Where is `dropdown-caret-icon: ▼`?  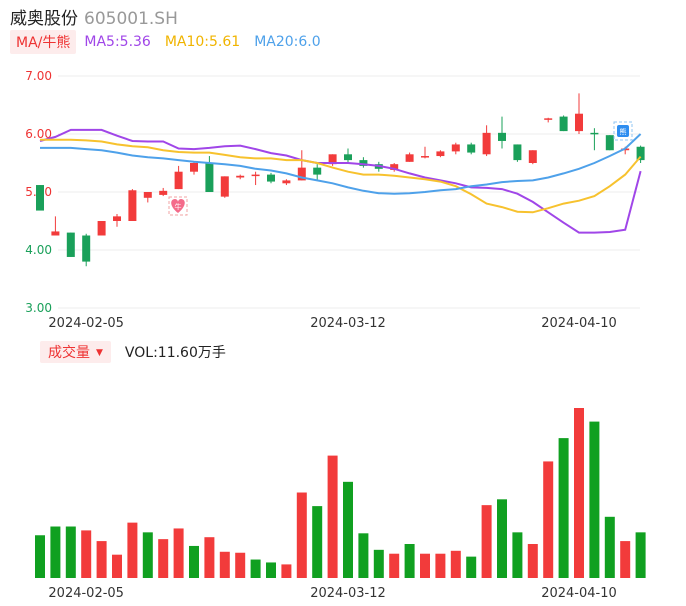
dropdown-caret-icon: ▼ is located at coordinates (99, 353).